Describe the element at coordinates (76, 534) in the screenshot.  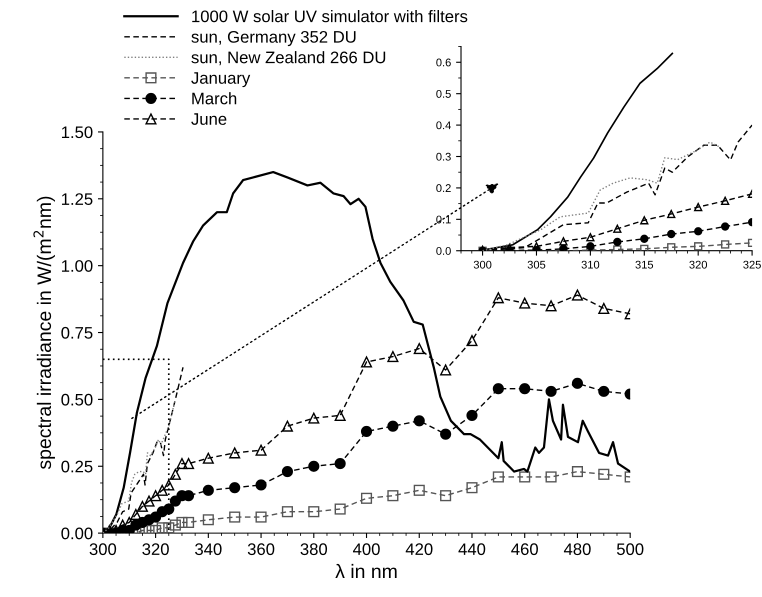
I see `y-tick-label: 0.00` at that location.